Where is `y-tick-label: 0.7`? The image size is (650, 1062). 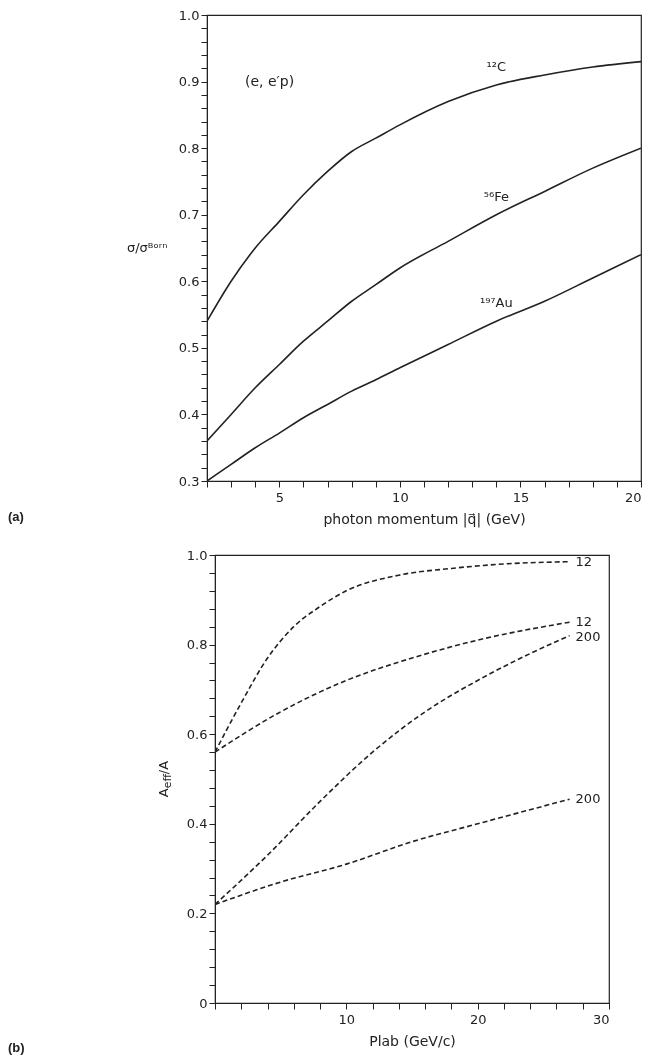 y-tick-label: 0.7 is located at coordinates (189, 215).